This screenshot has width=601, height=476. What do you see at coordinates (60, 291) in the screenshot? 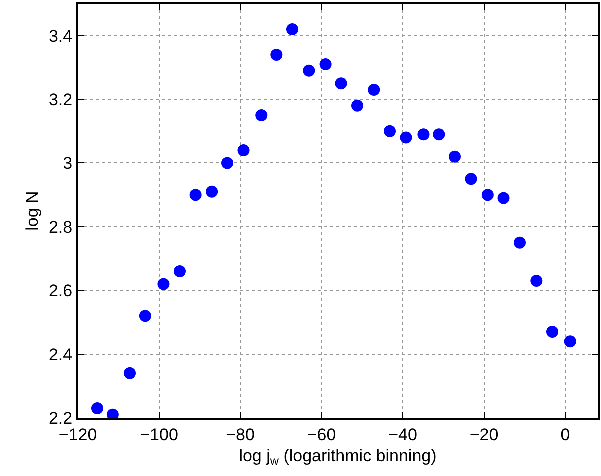
I see `y-tick-label: 2.6` at bounding box center [60, 291].